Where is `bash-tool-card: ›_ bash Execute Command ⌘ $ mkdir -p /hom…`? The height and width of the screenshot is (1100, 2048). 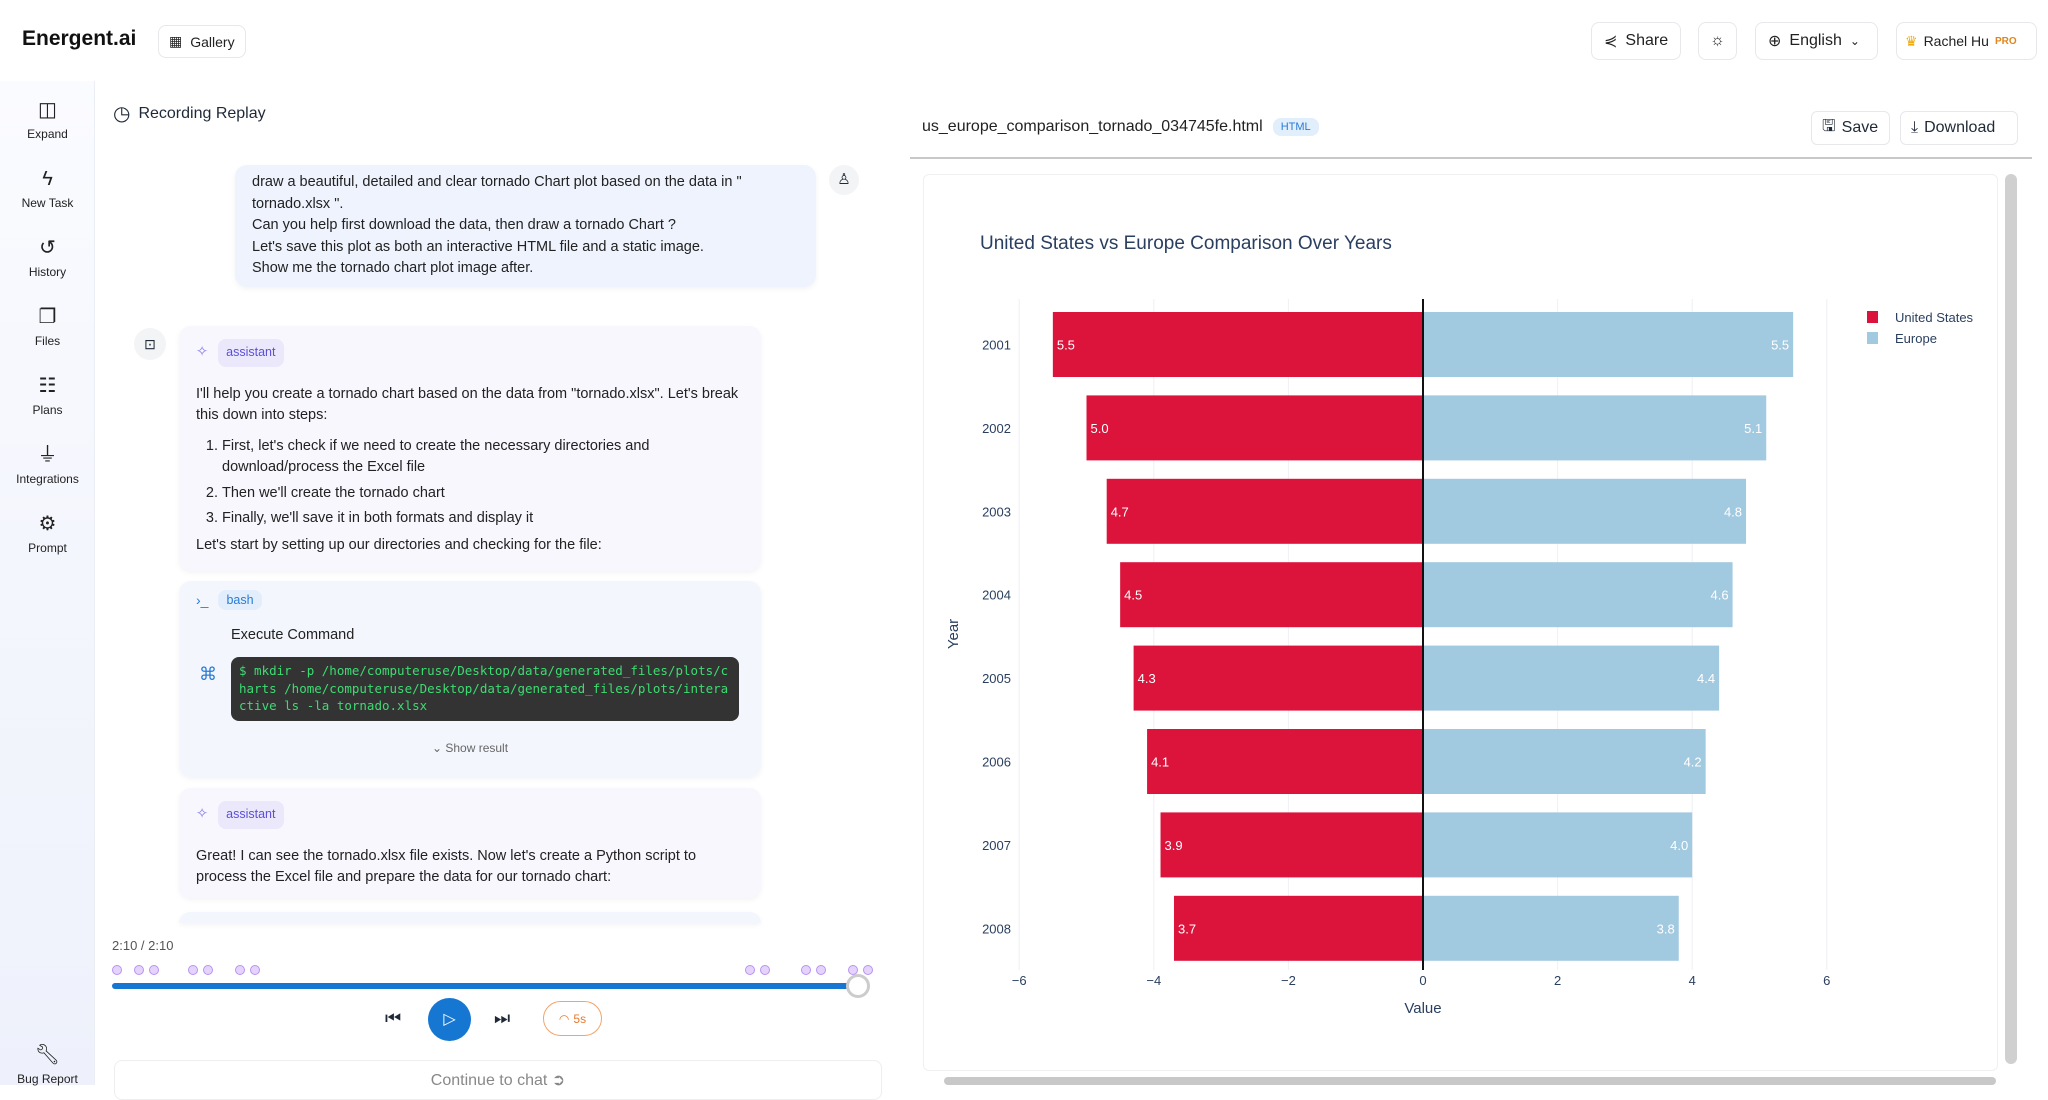
bash-tool-card: ›_ bash Execute Command ⌘ $ mkdir -p /hom… is located at coordinates (470, 679).